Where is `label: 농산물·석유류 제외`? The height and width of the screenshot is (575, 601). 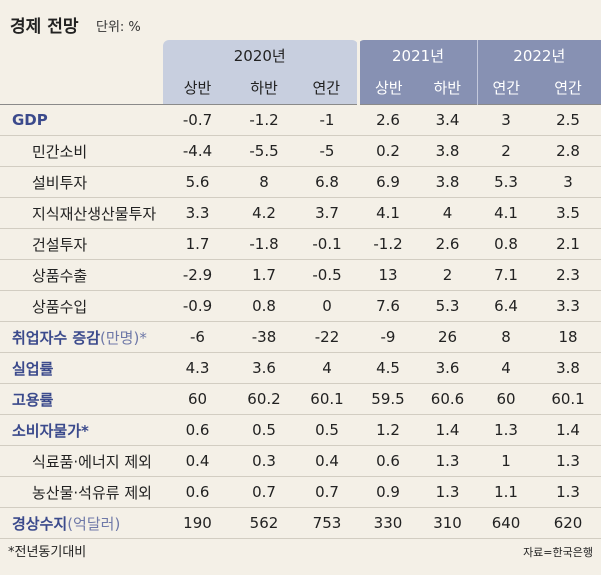
label: 농산물·석유류 제외 is located at coordinates (92, 492).